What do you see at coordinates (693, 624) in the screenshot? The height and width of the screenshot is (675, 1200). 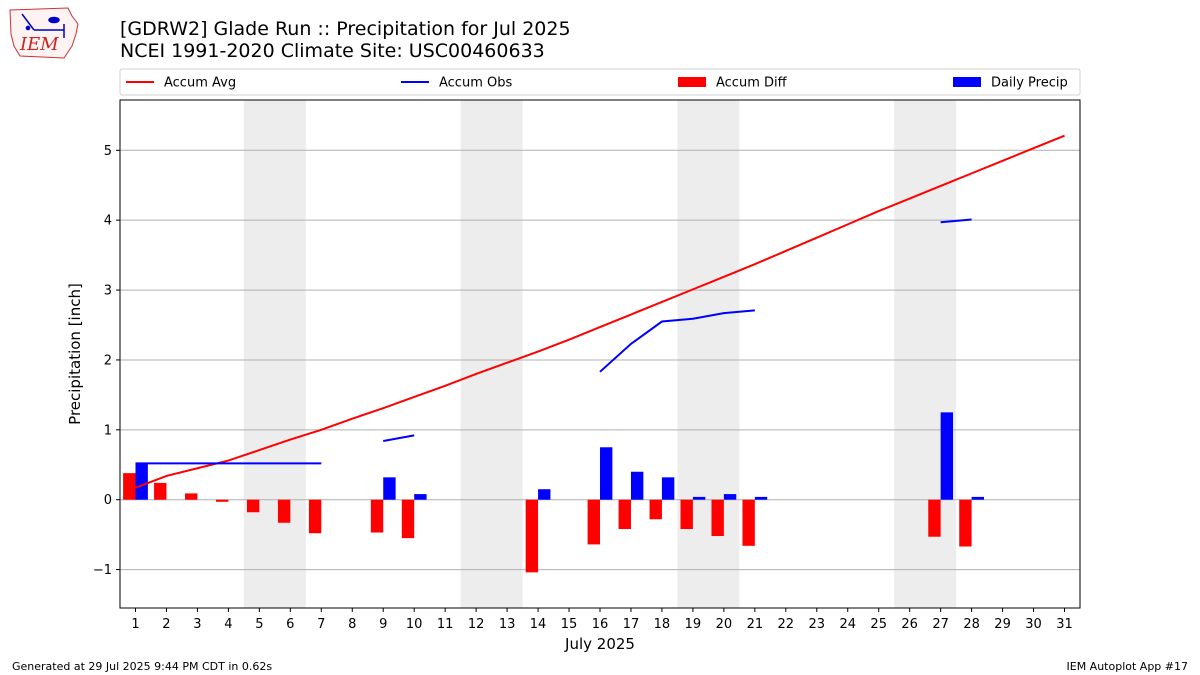 I see `x-tick-label: 19` at bounding box center [693, 624].